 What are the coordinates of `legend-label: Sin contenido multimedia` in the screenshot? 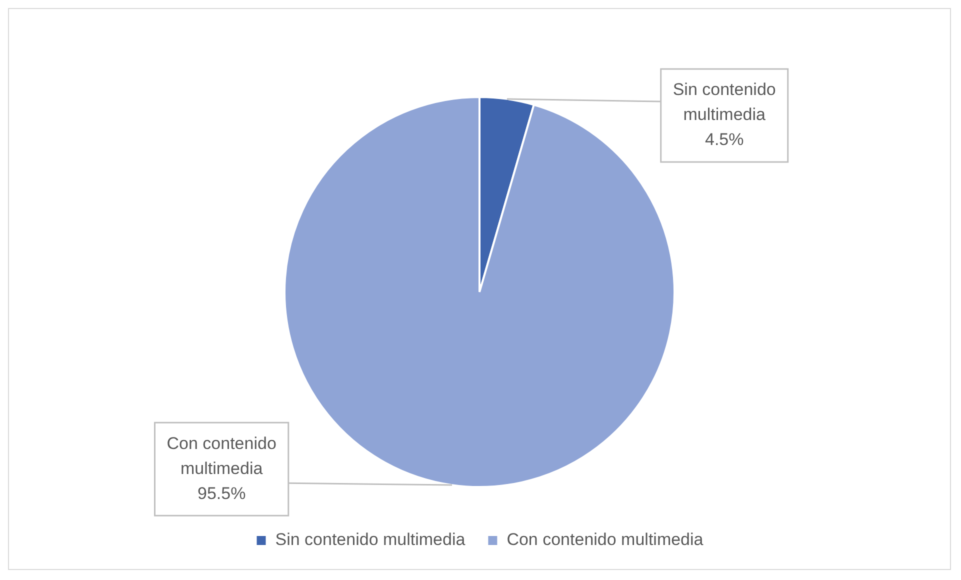 It's located at (370, 540).